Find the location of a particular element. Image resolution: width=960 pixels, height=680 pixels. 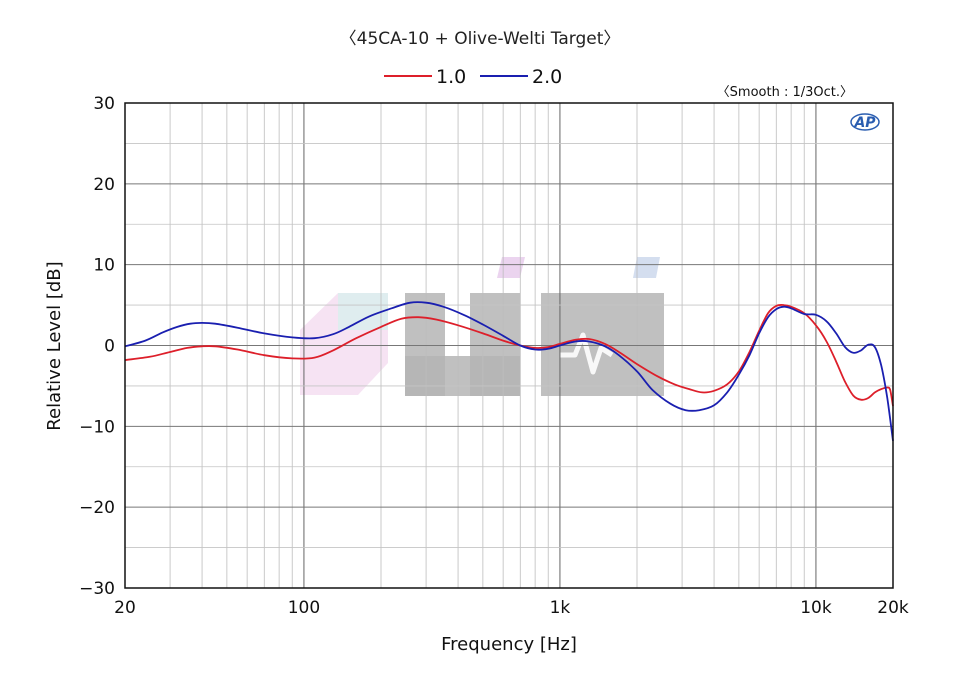

legend-label-1: 1.0 is located at coordinates (451, 77).